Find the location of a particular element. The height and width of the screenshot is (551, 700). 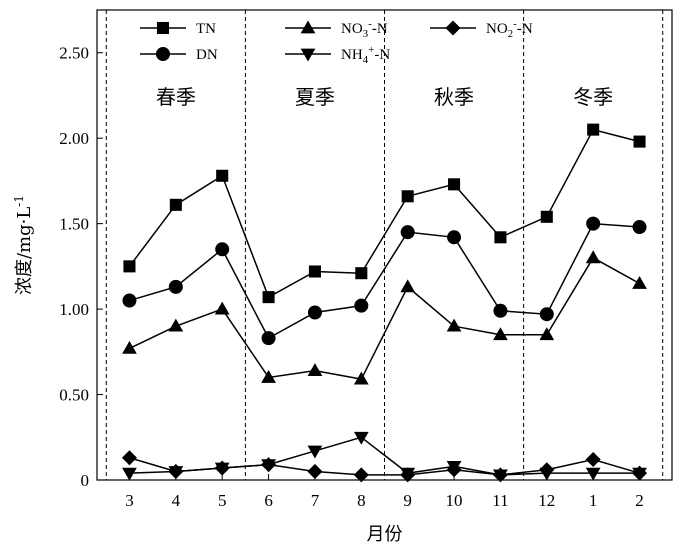

x-tick-label: 6 is located at coordinates (268, 500).